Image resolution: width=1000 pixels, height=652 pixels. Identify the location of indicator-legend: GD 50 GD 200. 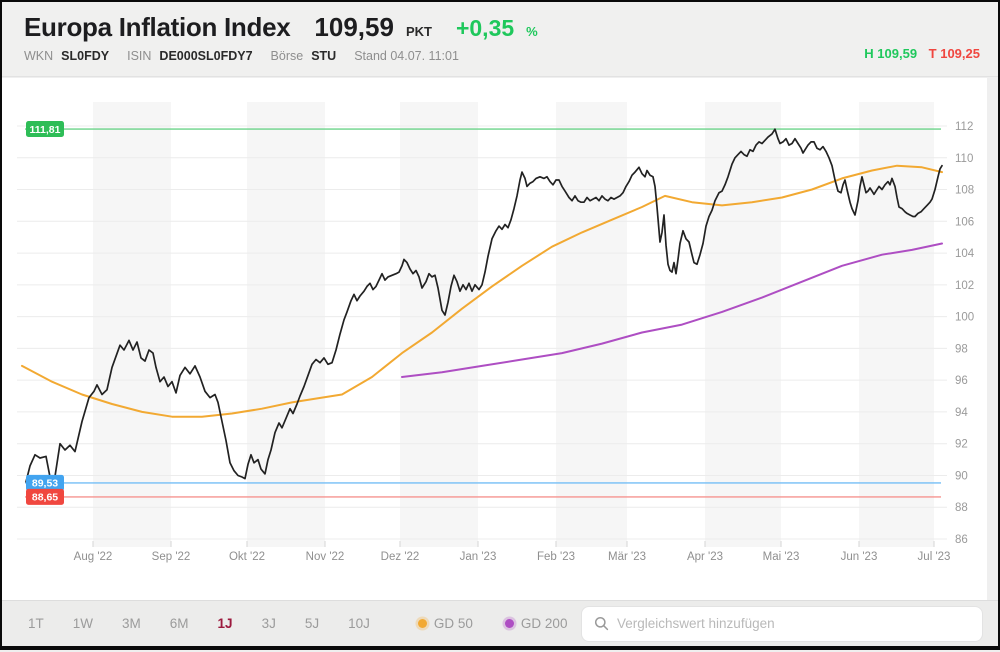
(492, 623).